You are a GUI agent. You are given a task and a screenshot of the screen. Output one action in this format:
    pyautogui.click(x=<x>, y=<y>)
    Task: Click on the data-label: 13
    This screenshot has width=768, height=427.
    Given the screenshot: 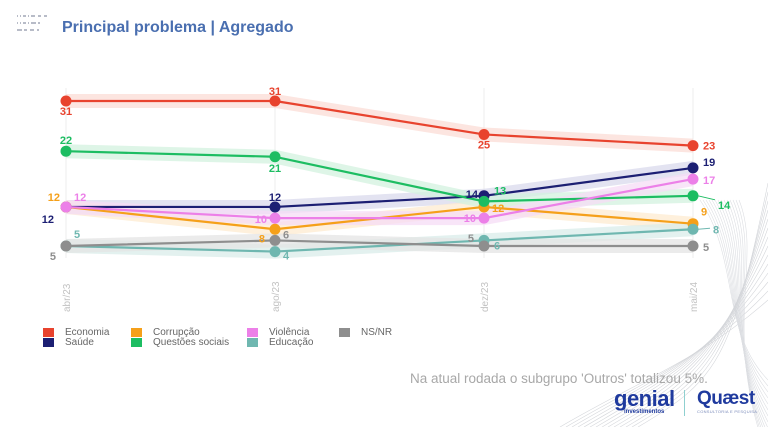 What is the action you would take?
    pyautogui.click(x=500, y=191)
    